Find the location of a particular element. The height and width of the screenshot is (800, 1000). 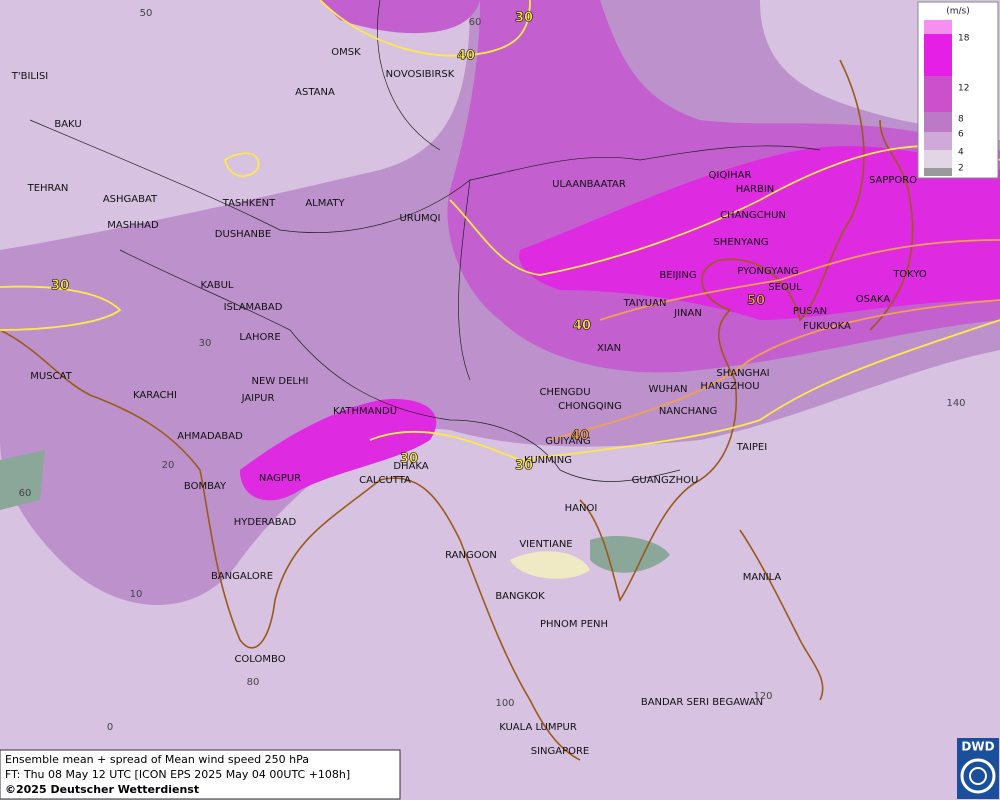

city-label: SEOUL is located at coordinates (785, 287).